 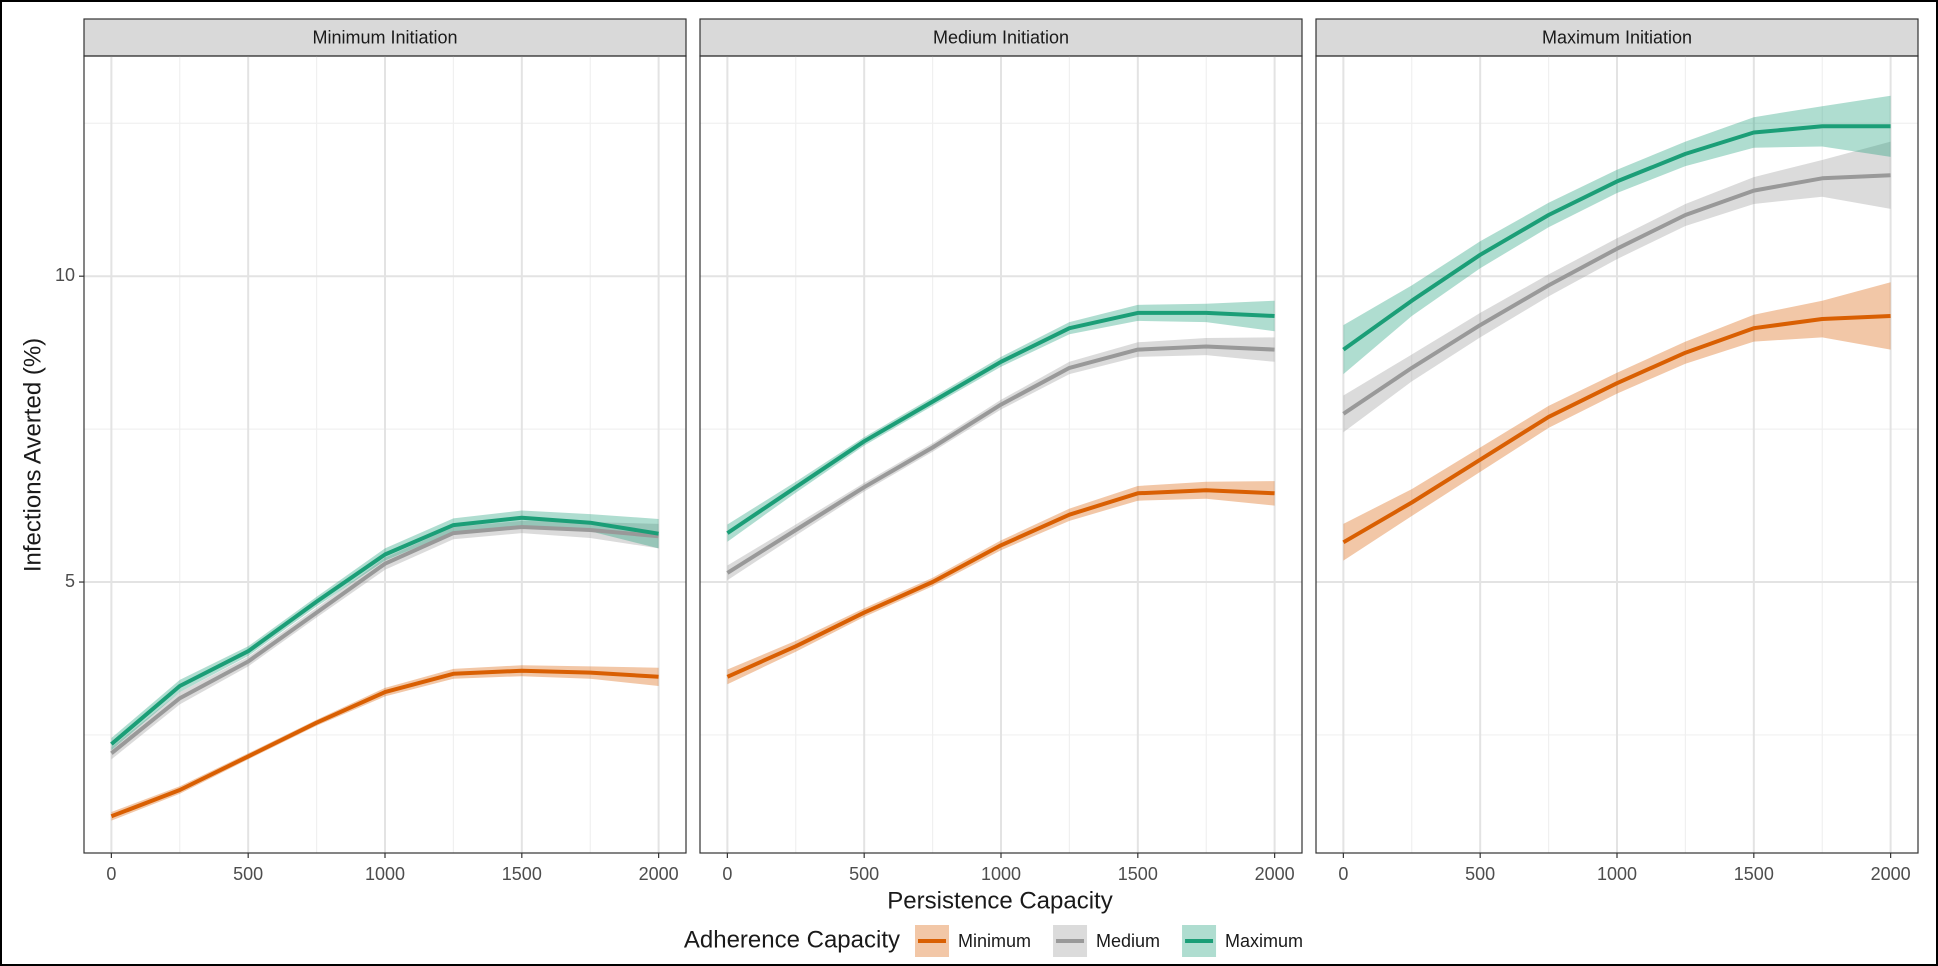 I want to click on legend-label: Medium, so click(x=1128, y=941).